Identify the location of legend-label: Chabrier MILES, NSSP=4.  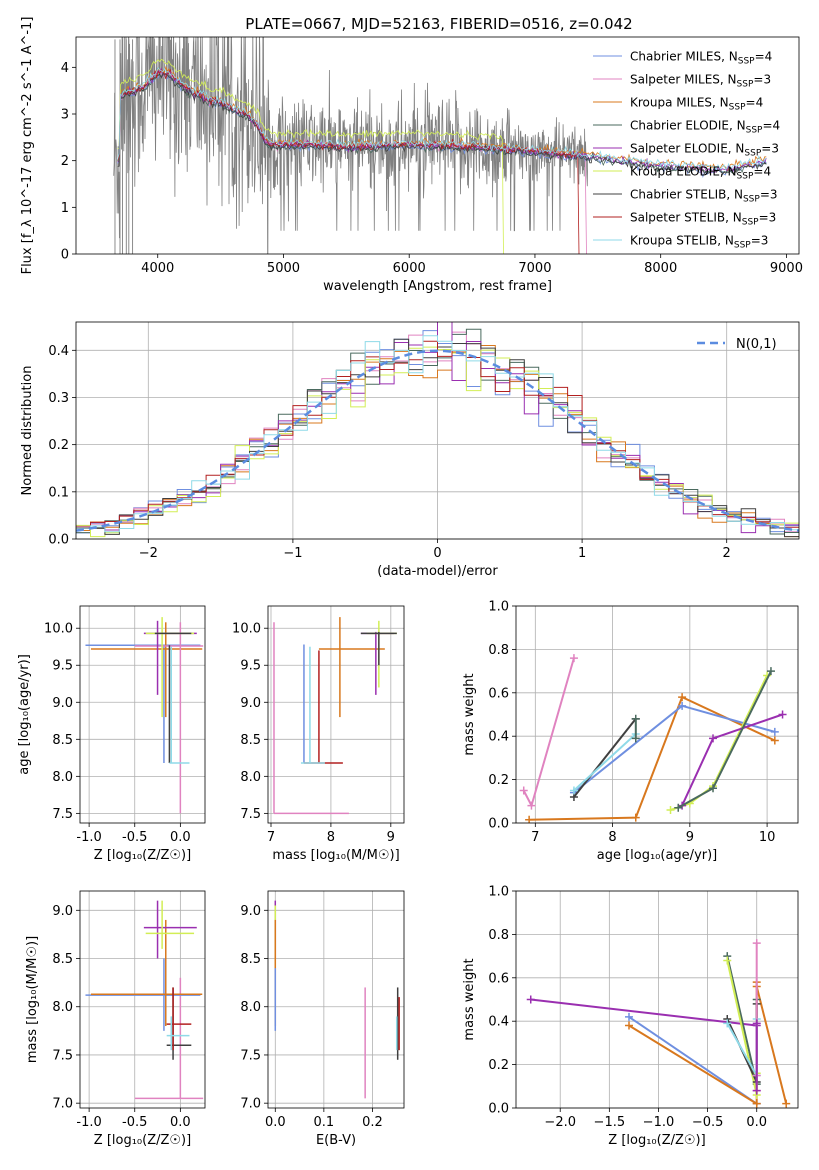
(701, 58).